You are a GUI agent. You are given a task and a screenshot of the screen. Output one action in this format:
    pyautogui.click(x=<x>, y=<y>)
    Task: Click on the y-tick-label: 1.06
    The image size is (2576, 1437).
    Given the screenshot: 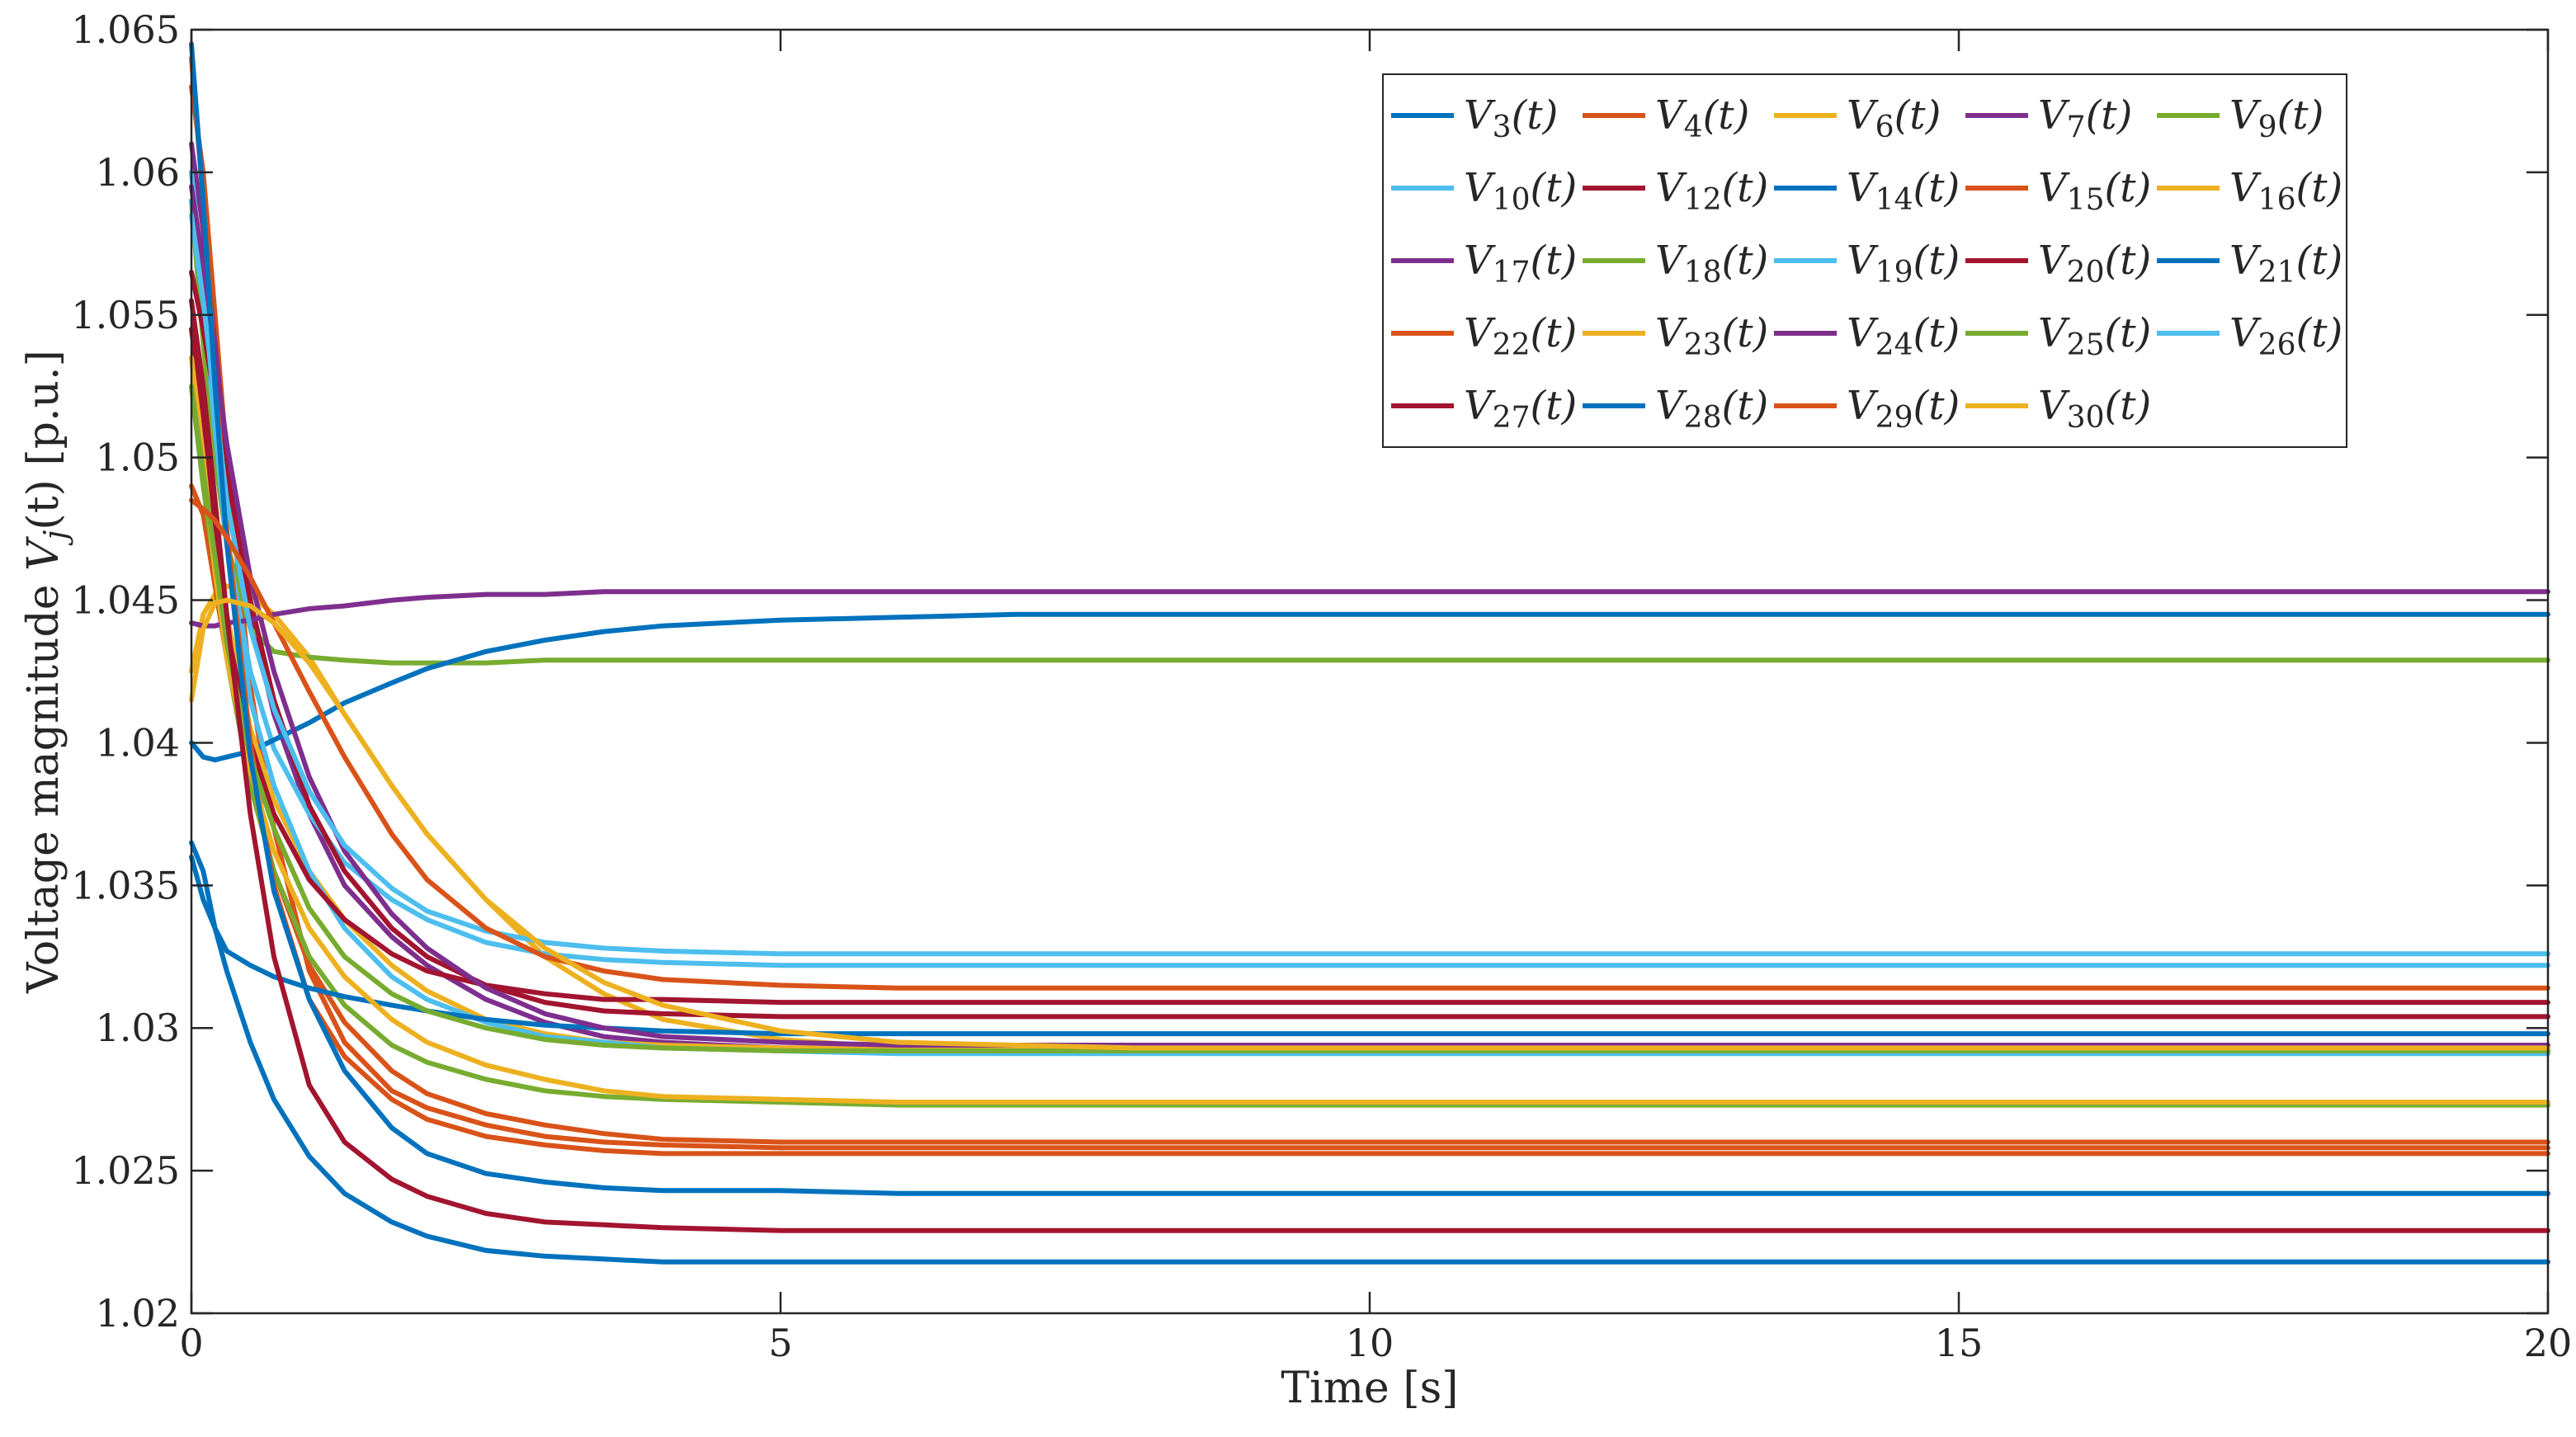 What is the action you would take?
    pyautogui.click(x=138, y=172)
    